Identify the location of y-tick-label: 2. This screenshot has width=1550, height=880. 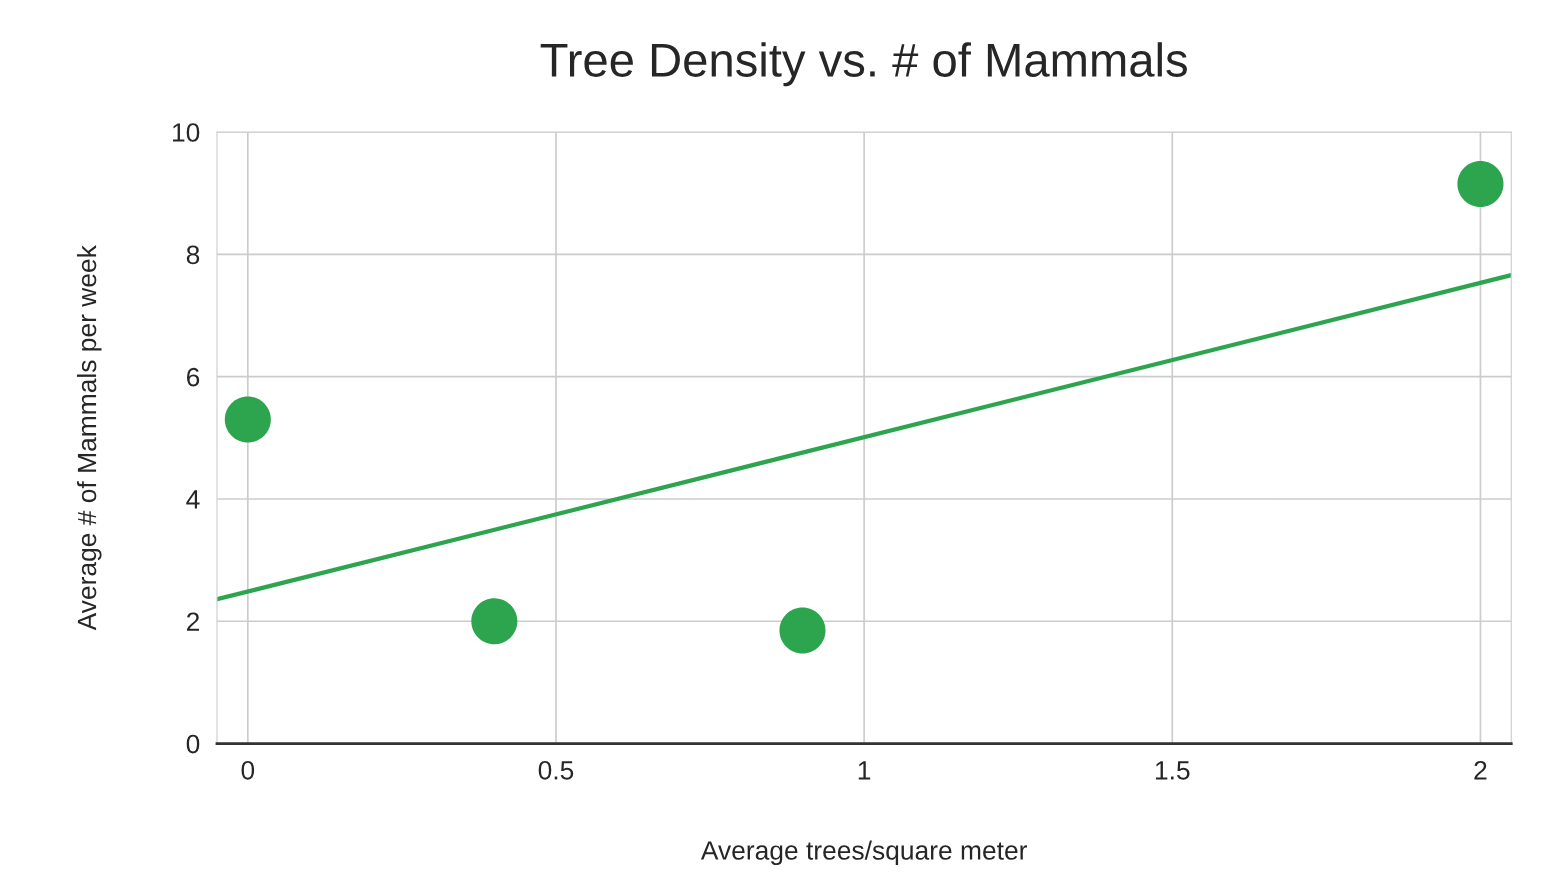
(193, 621).